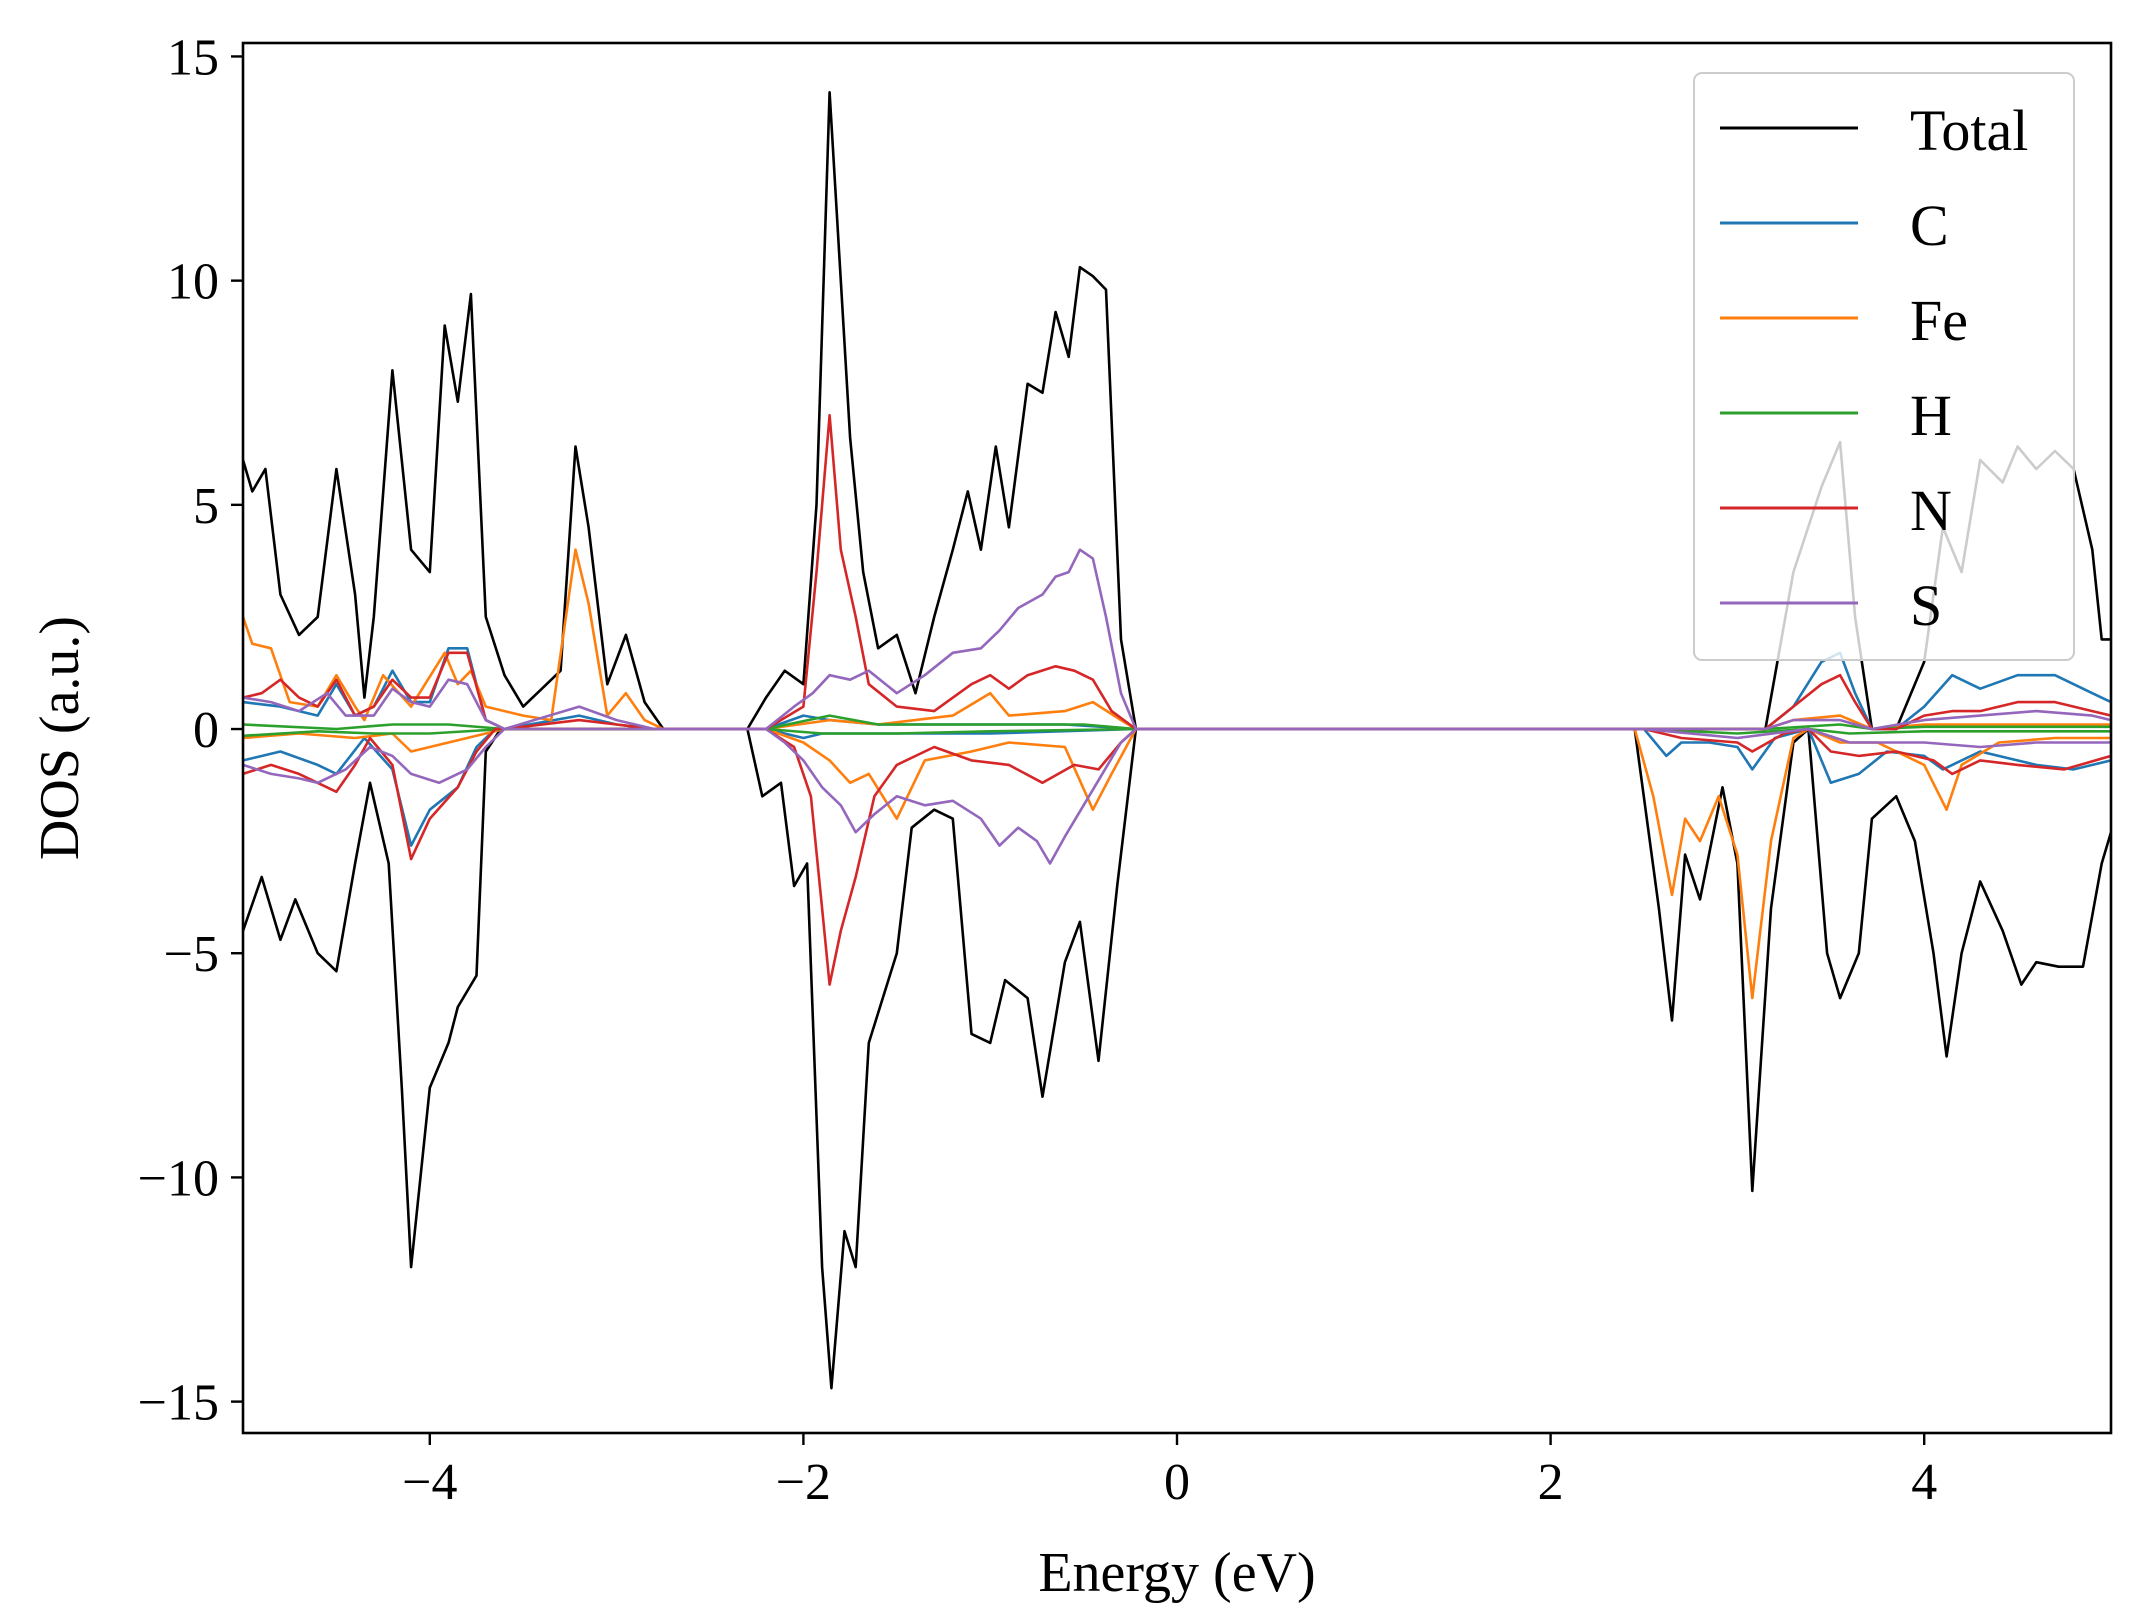 This screenshot has height=1624, width=2134. Describe the element at coordinates (1931, 510) in the screenshot. I see `legend-label-n: N` at that location.